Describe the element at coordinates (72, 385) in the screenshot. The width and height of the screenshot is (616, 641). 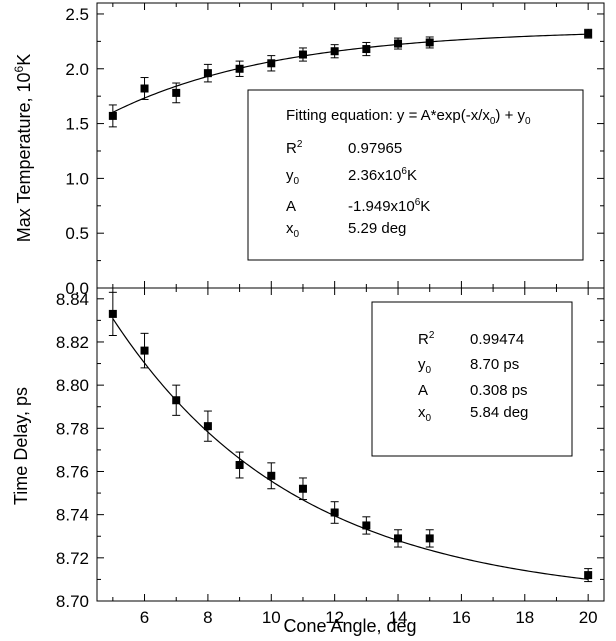
I see `bottom-y-tick-label: 8.80` at that location.